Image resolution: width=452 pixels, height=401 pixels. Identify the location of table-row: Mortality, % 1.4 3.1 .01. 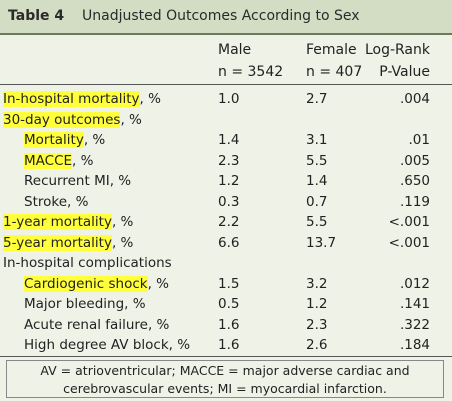
(226, 140).